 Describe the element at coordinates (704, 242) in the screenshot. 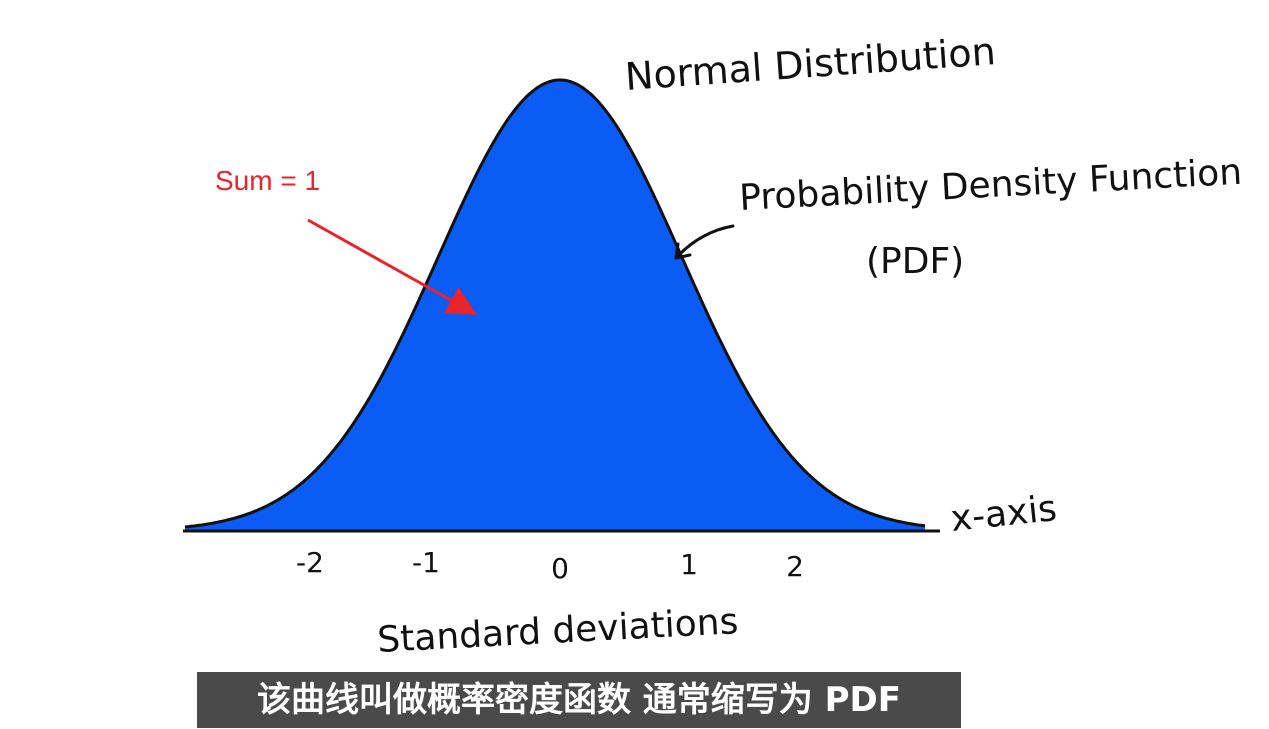

I see `curve-pointer-arrow` at that location.